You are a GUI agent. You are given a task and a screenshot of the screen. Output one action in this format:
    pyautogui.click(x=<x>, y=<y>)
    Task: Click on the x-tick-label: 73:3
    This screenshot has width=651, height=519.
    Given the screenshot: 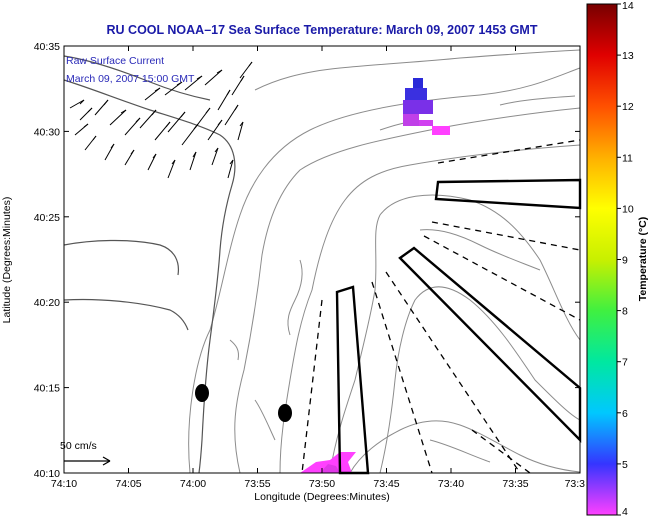 What is the action you would take?
    pyautogui.click(x=575, y=484)
    